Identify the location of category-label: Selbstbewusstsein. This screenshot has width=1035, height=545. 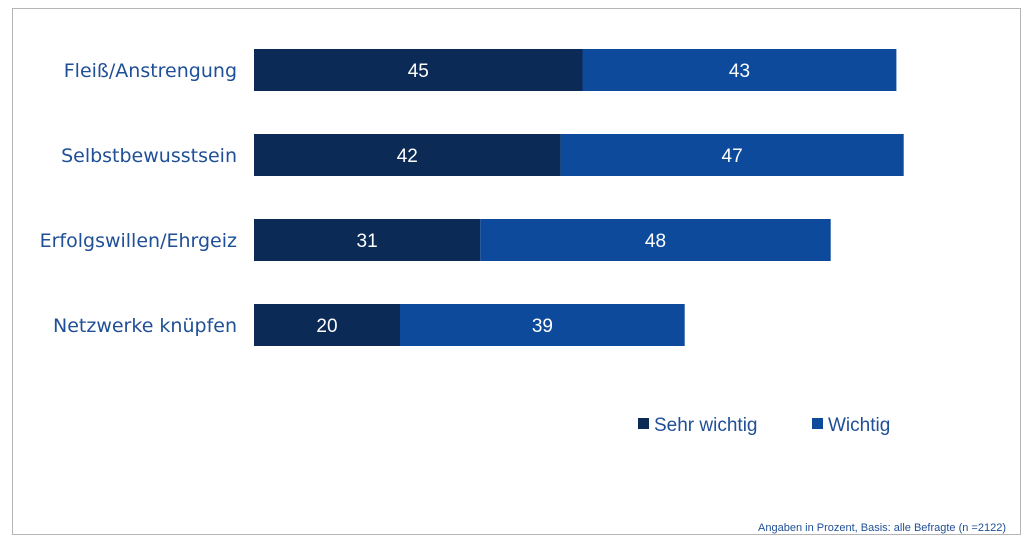
(149, 156).